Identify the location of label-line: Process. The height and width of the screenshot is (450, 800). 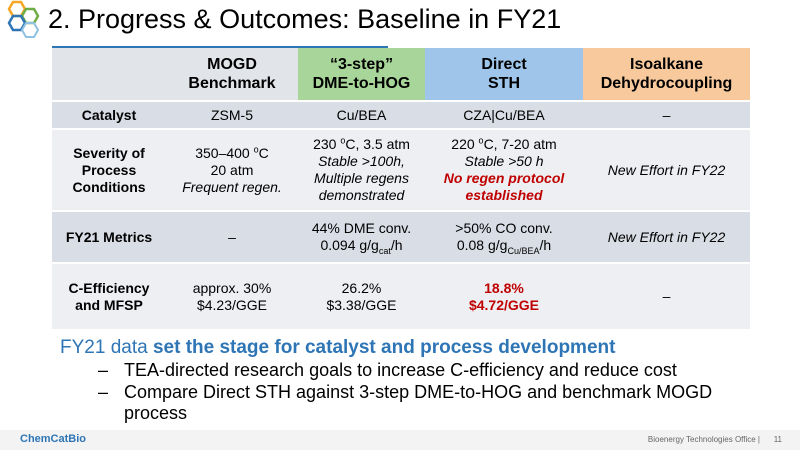
(109, 169).